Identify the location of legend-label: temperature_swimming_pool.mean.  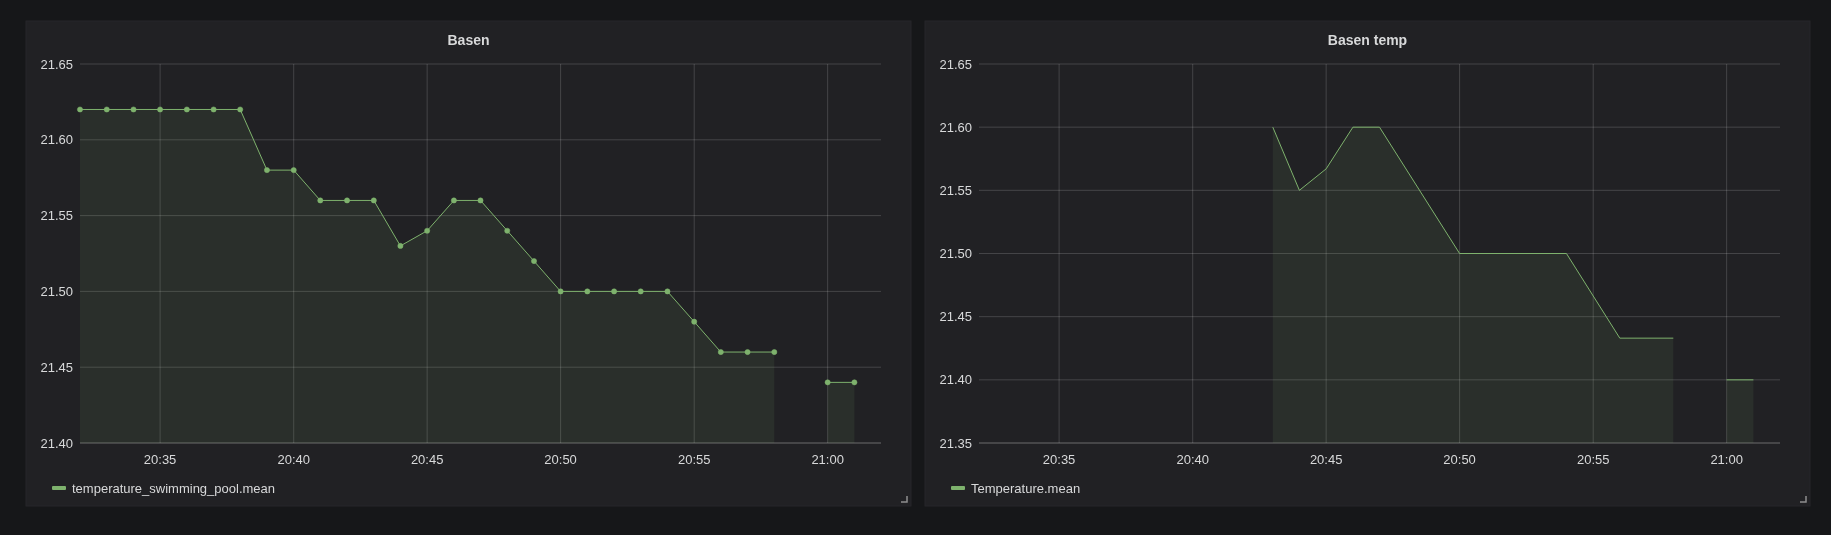
(174, 488).